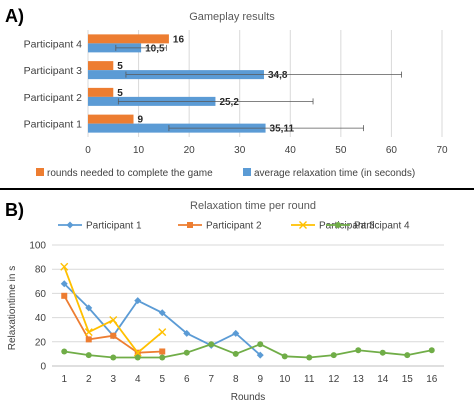  Describe the element at coordinates (40, 172) in the screenshot. I see `legend-swatch-rounds` at that location.